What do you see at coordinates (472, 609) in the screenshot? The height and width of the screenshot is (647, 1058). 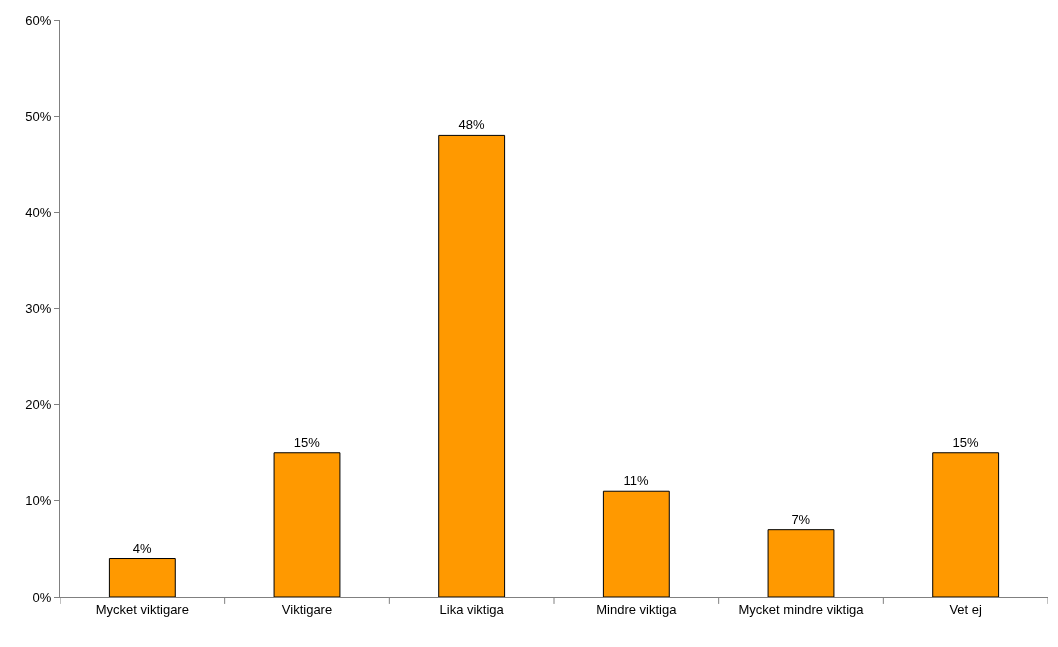 I see `x-tick-label: Lika viktiga` at bounding box center [472, 609].